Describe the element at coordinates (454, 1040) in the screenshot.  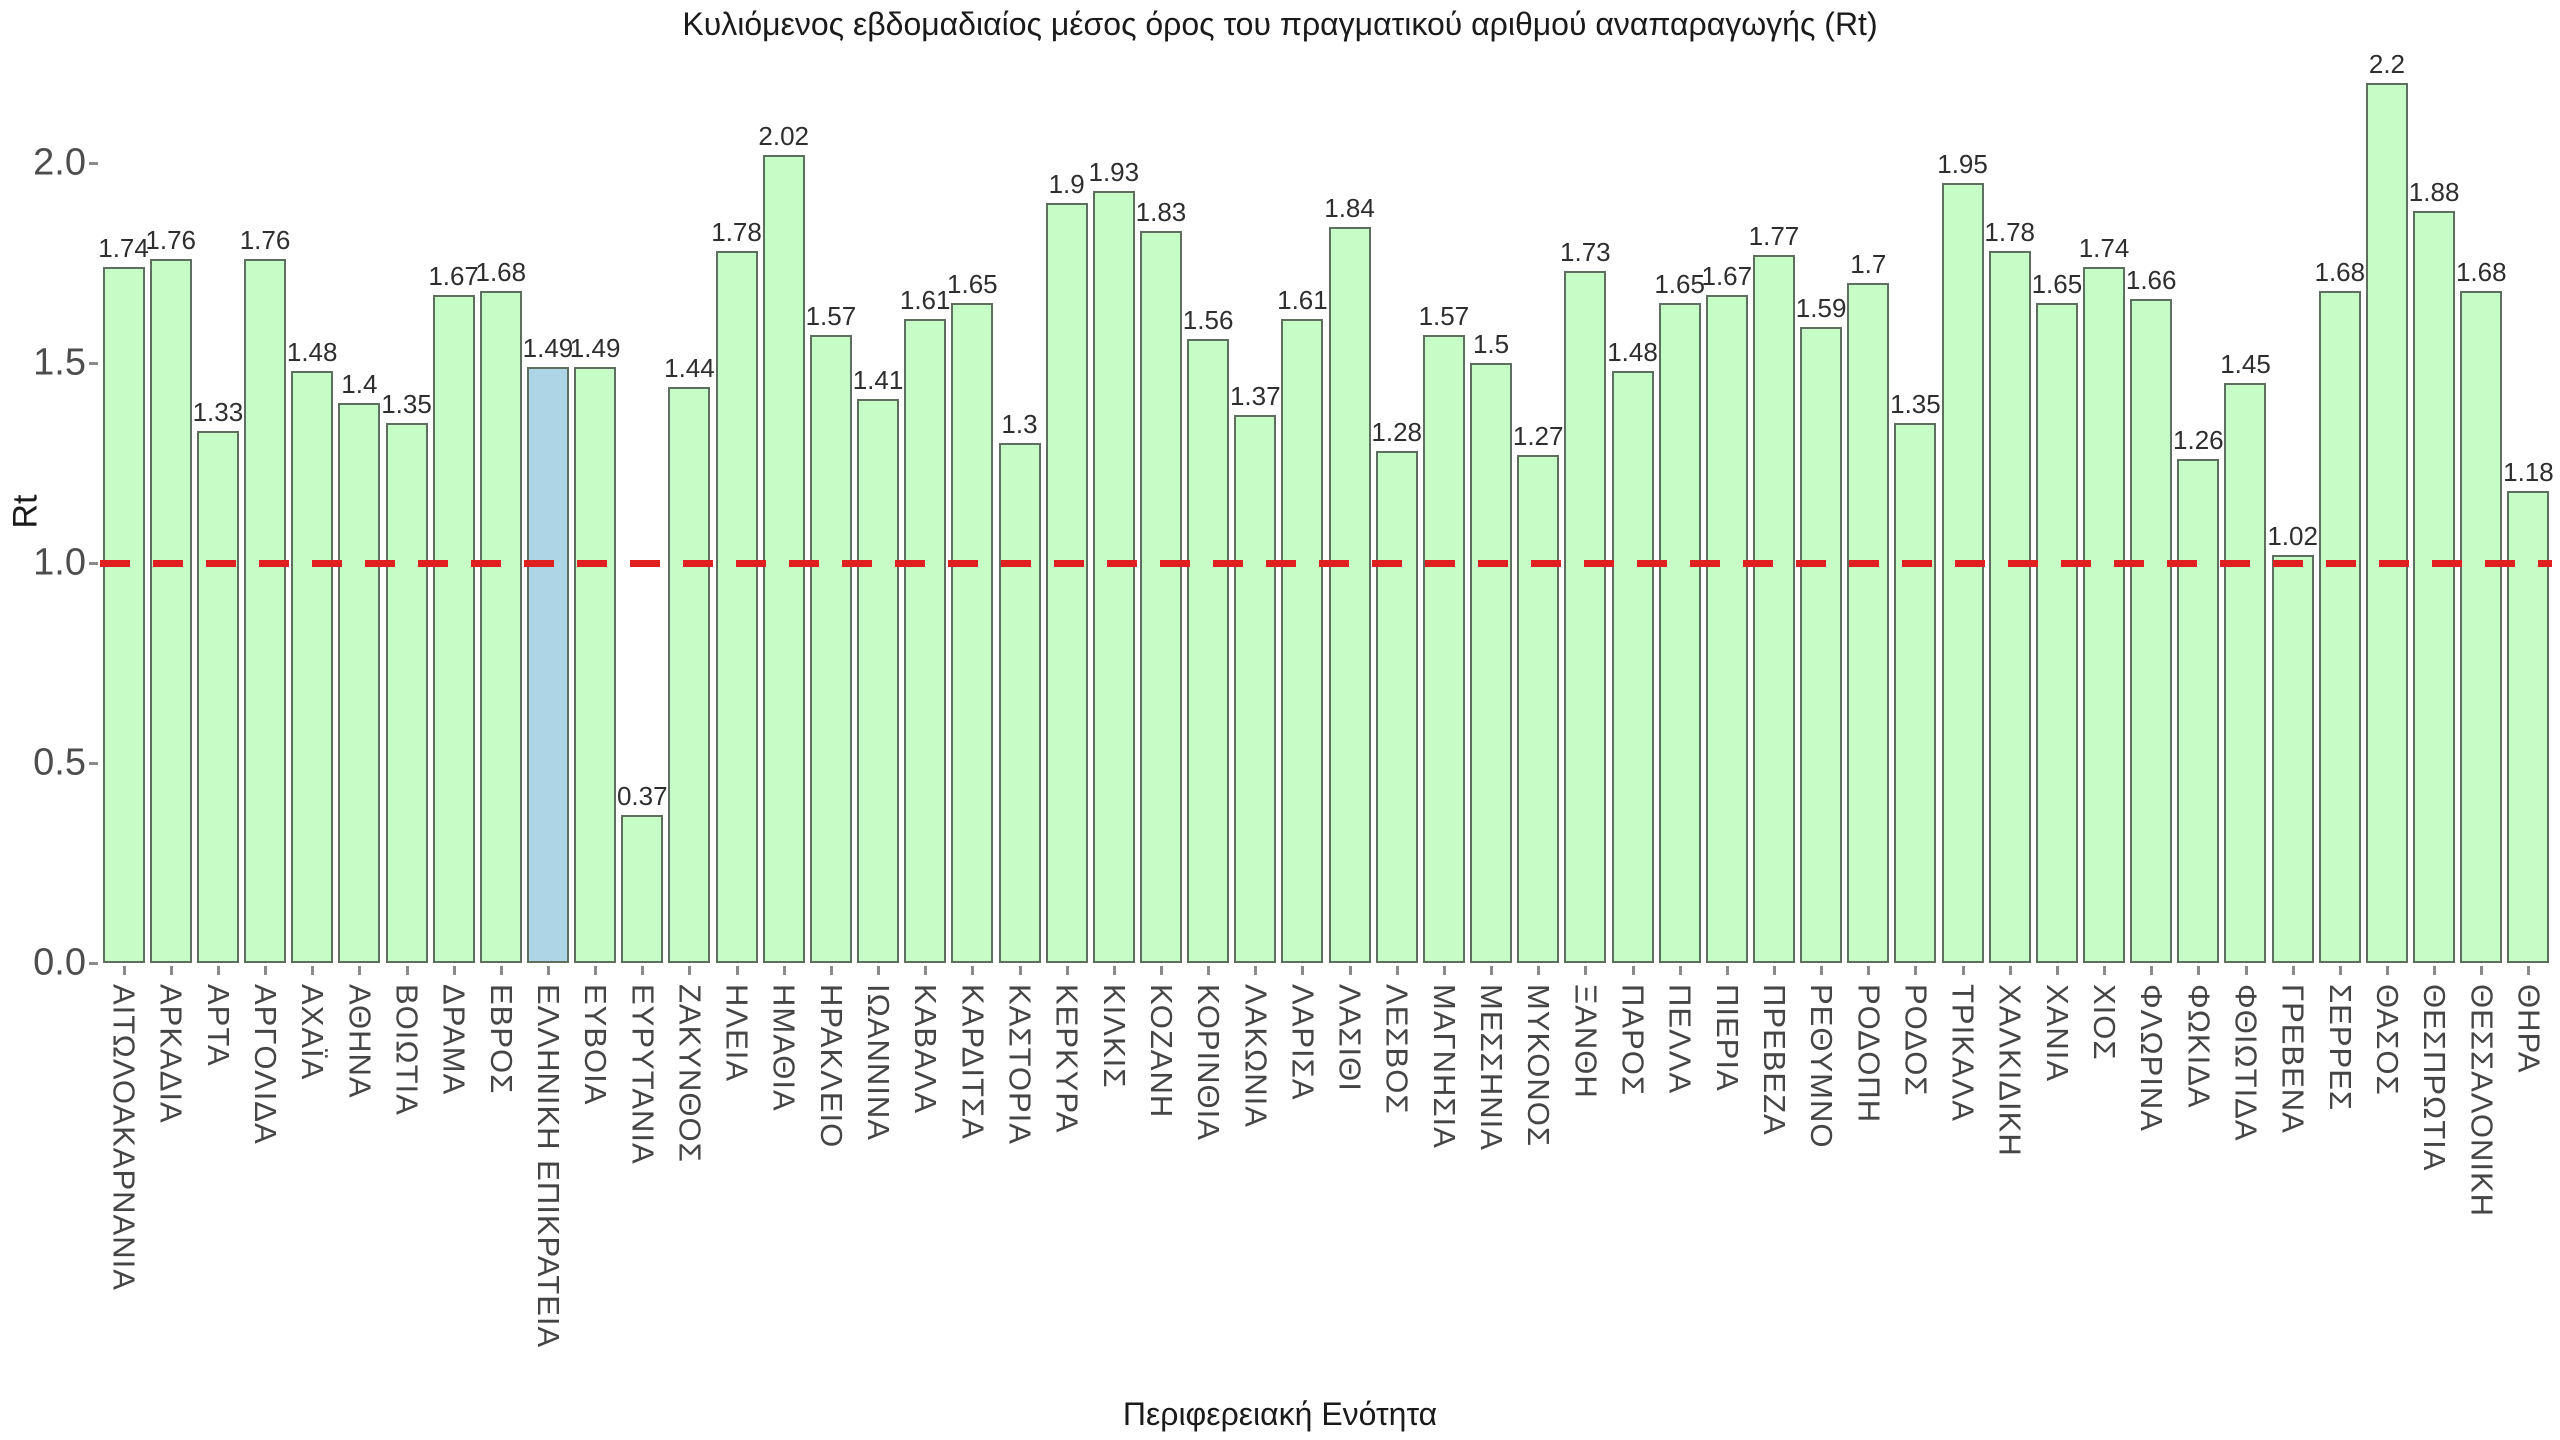
I see `x-category-label: ΔΡΑΜΑ` at that location.